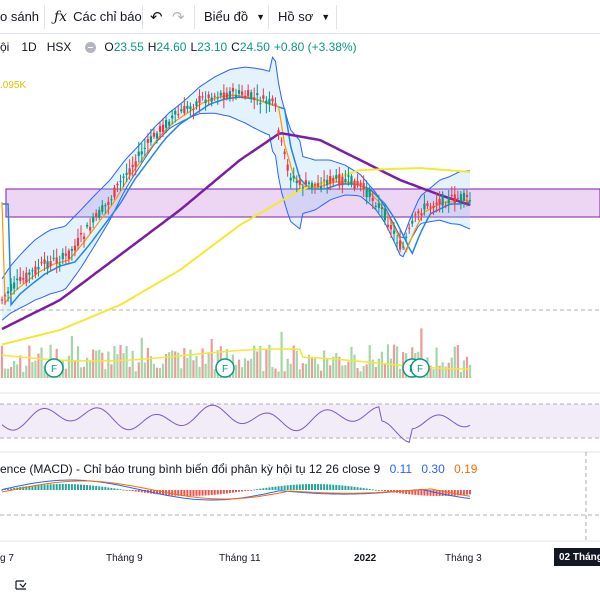  I want to click on chart-menu-button: Biểu đồ ▼, so click(234, 16).